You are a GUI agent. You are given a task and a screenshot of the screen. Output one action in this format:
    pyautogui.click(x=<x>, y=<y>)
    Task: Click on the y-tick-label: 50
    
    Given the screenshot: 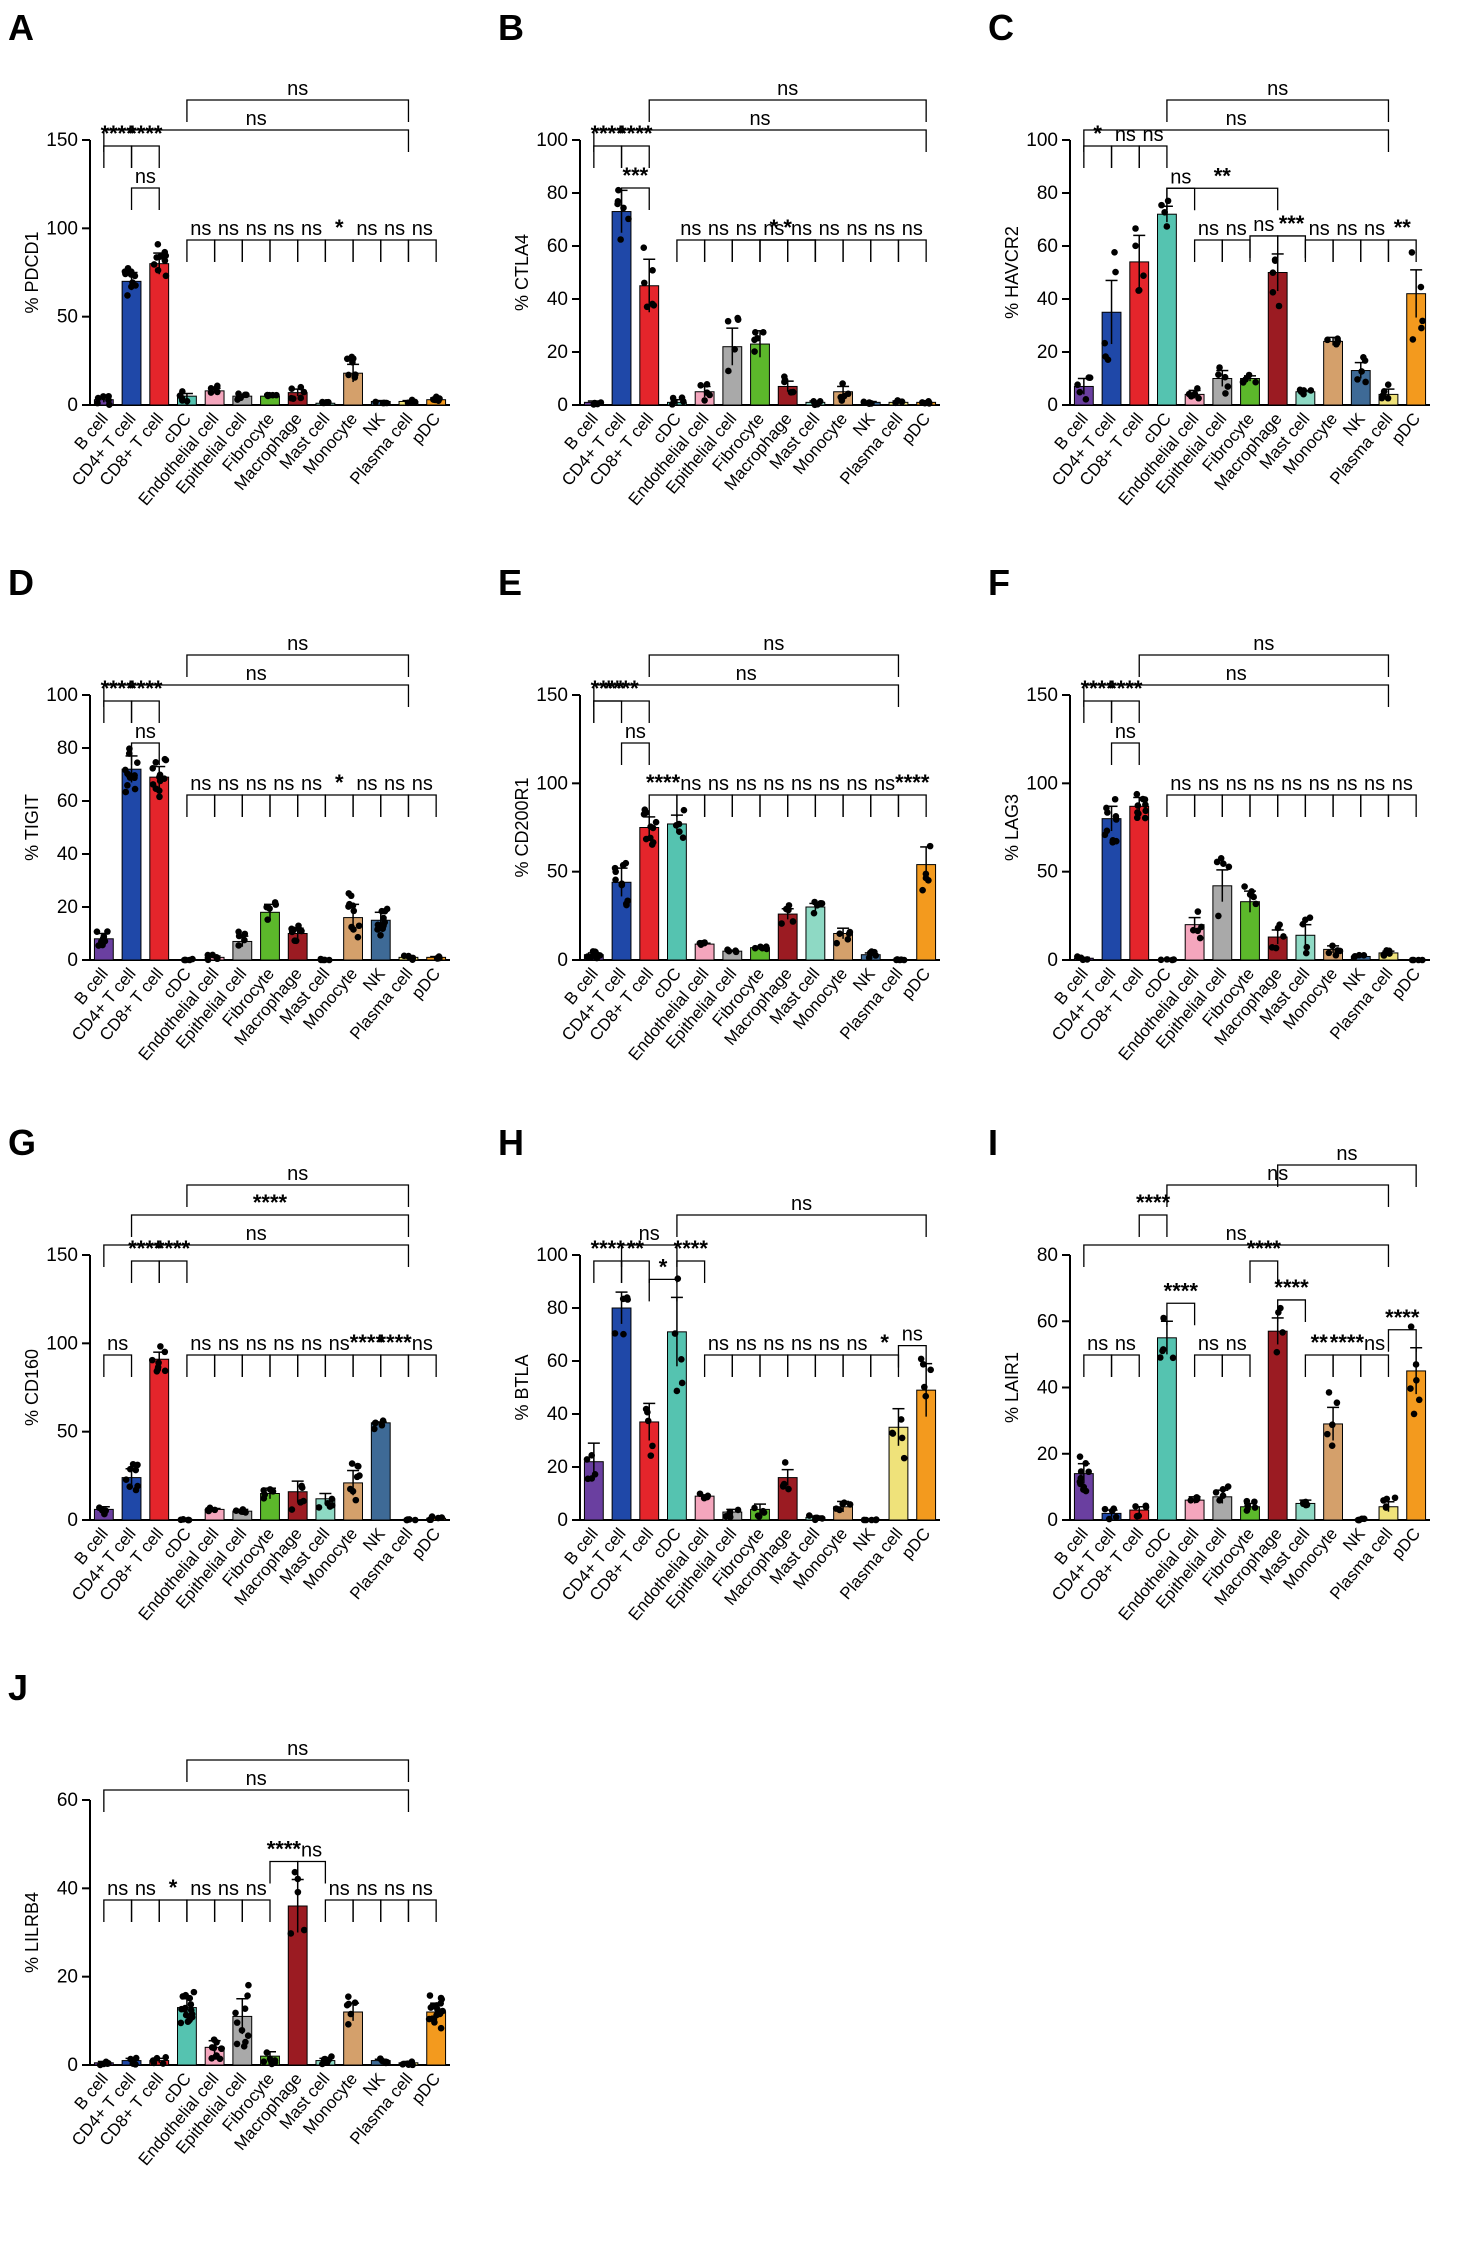 What is the action you would take?
    pyautogui.click(x=67, y=317)
    